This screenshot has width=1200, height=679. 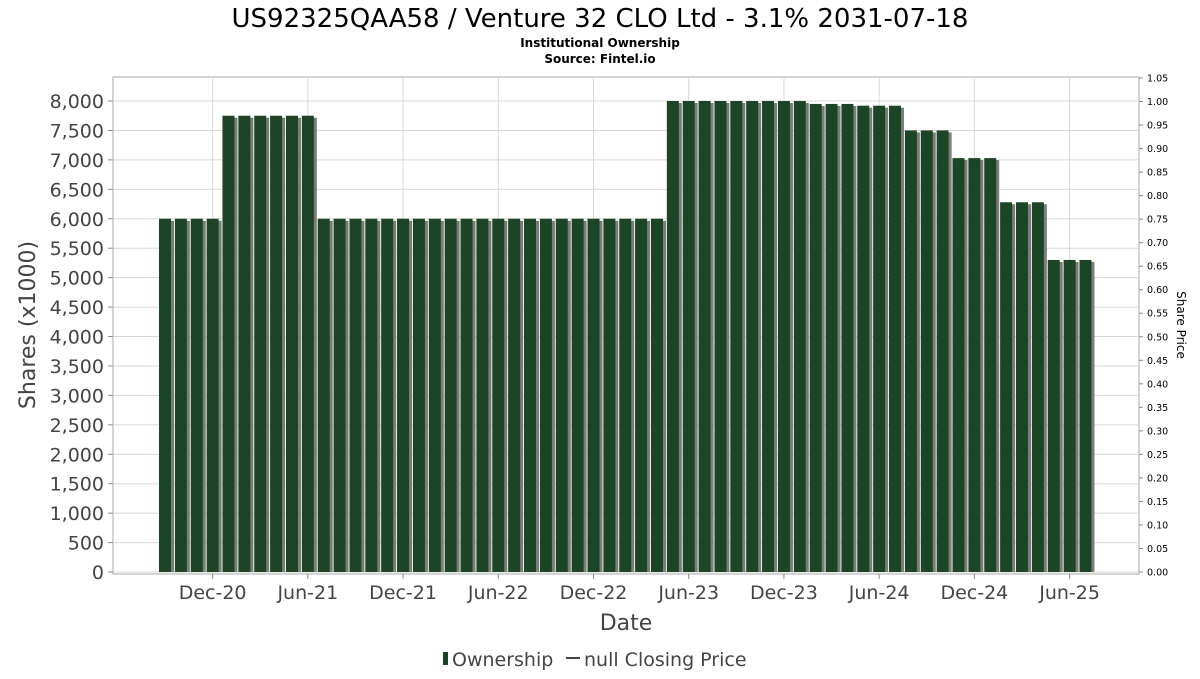 What do you see at coordinates (77, 396) in the screenshot?
I see `y-tick-label: 3,000` at bounding box center [77, 396].